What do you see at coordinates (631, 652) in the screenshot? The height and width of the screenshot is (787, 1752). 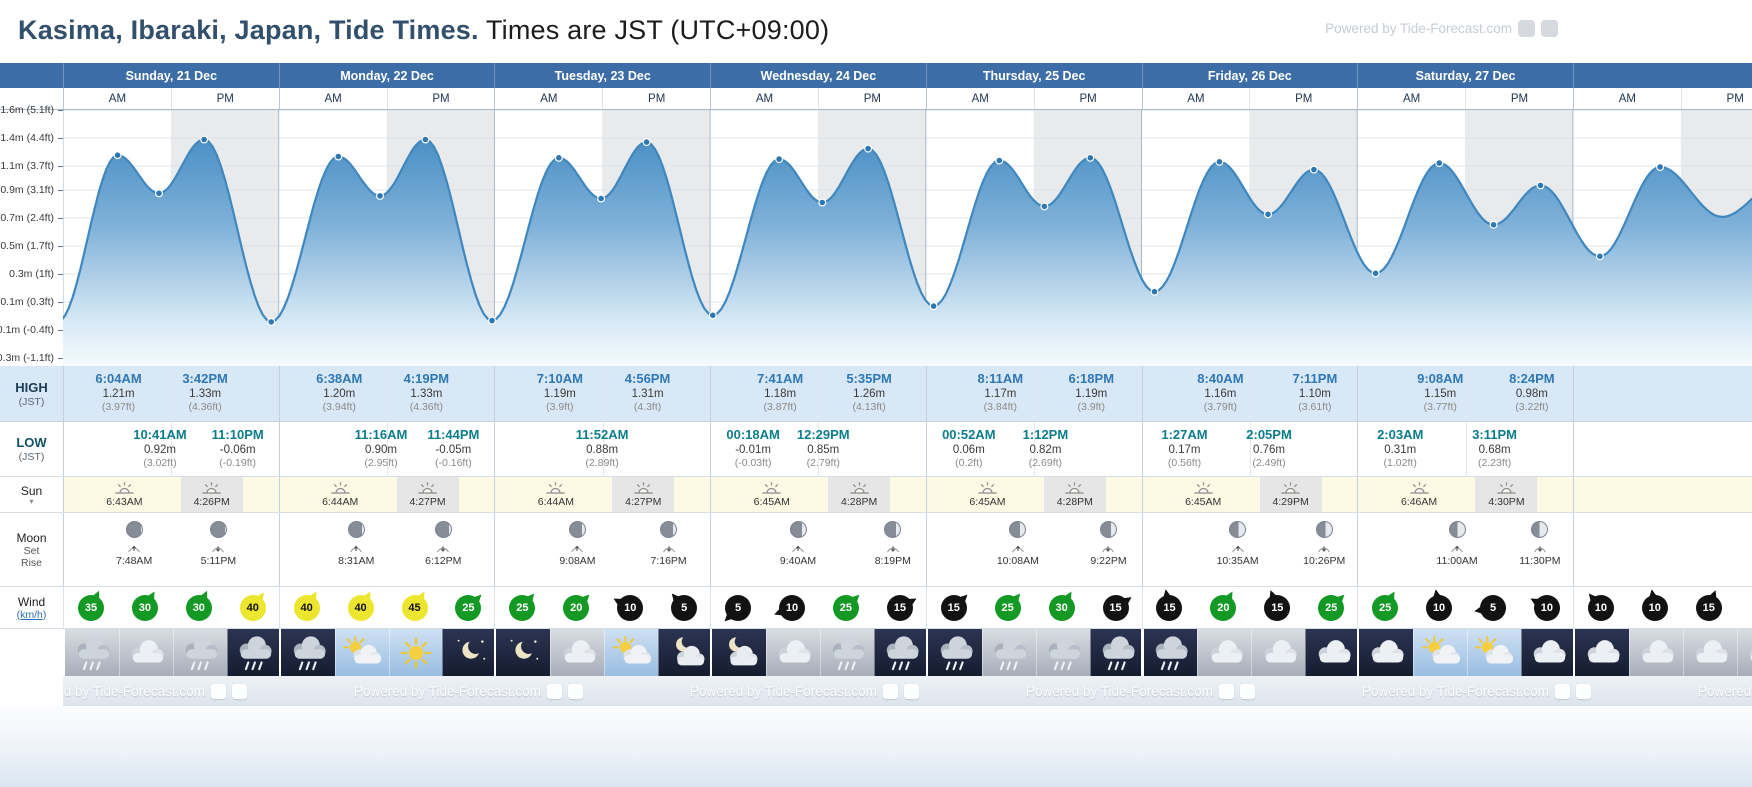 I see `weather-cell-suncloud` at bounding box center [631, 652].